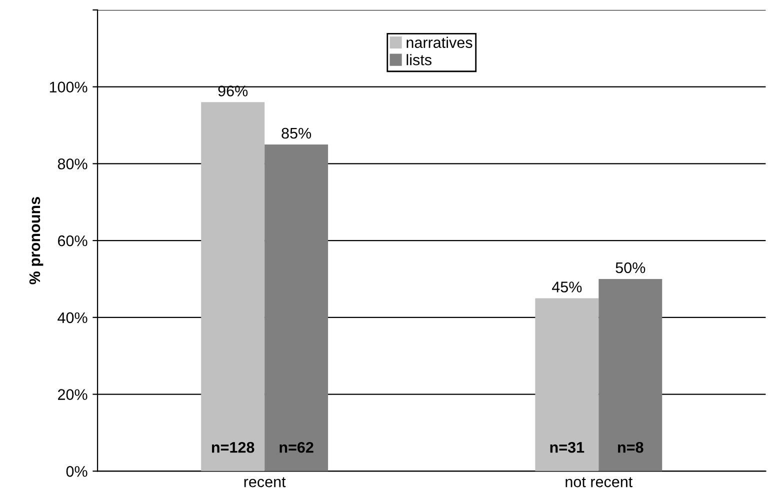  What do you see at coordinates (77, 471) in the screenshot?
I see `y-tick-label: 0%` at bounding box center [77, 471].